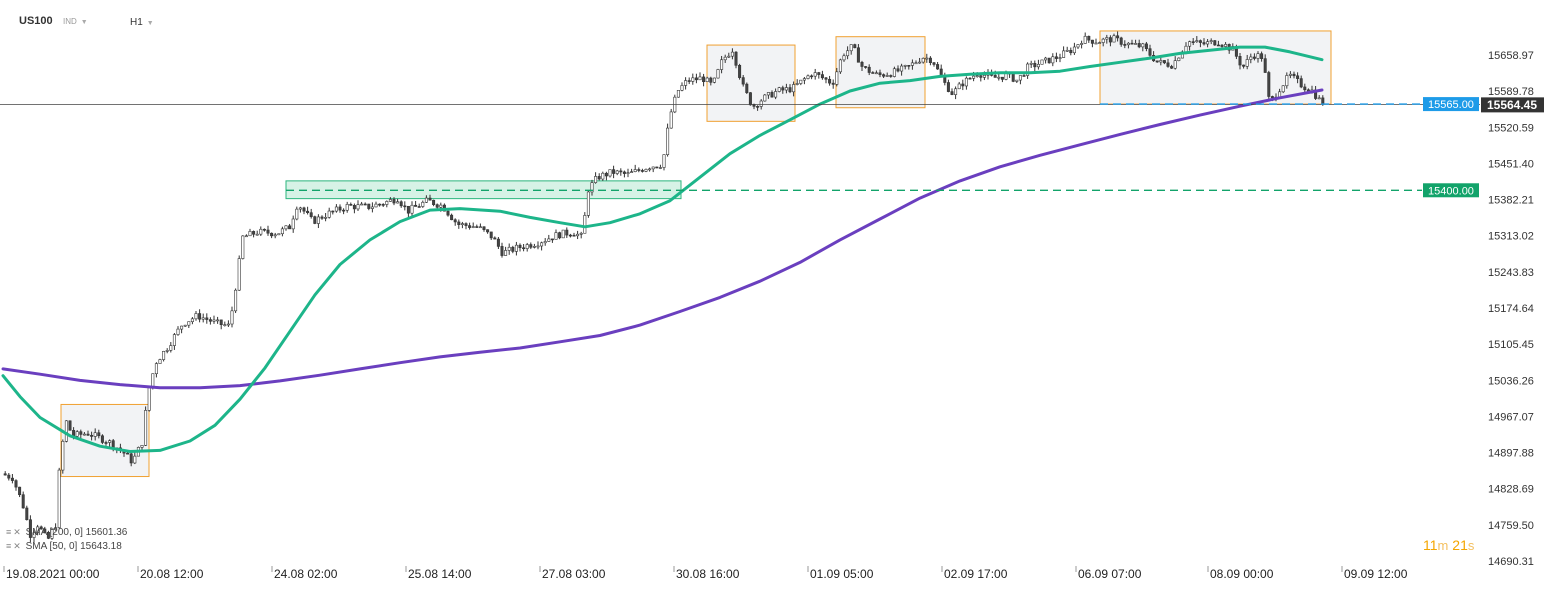  Describe the element at coordinates (1511, 381) in the screenshot. I see `y-tick-label: 15036.26` at that location.